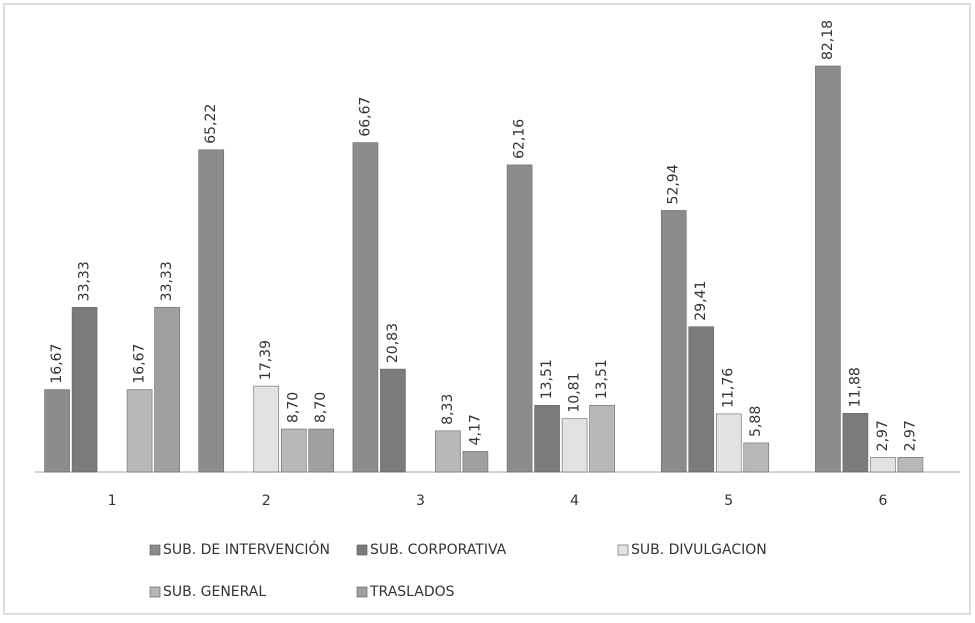 The height and width of the screenshot is (623, 975). Describe the element at coordinates (574, 501) in the screenshot. I see `x-tick-label: 4` at that location.